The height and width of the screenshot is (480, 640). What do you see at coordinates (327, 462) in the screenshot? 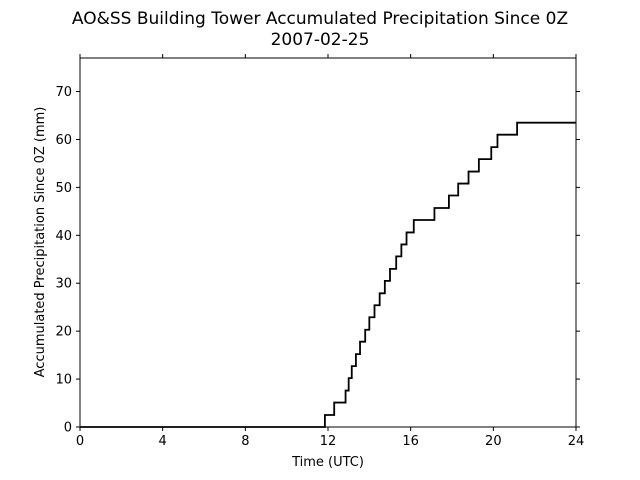
I see `x-axis-label: Time (UTC)` at bounding box center [327, 462].